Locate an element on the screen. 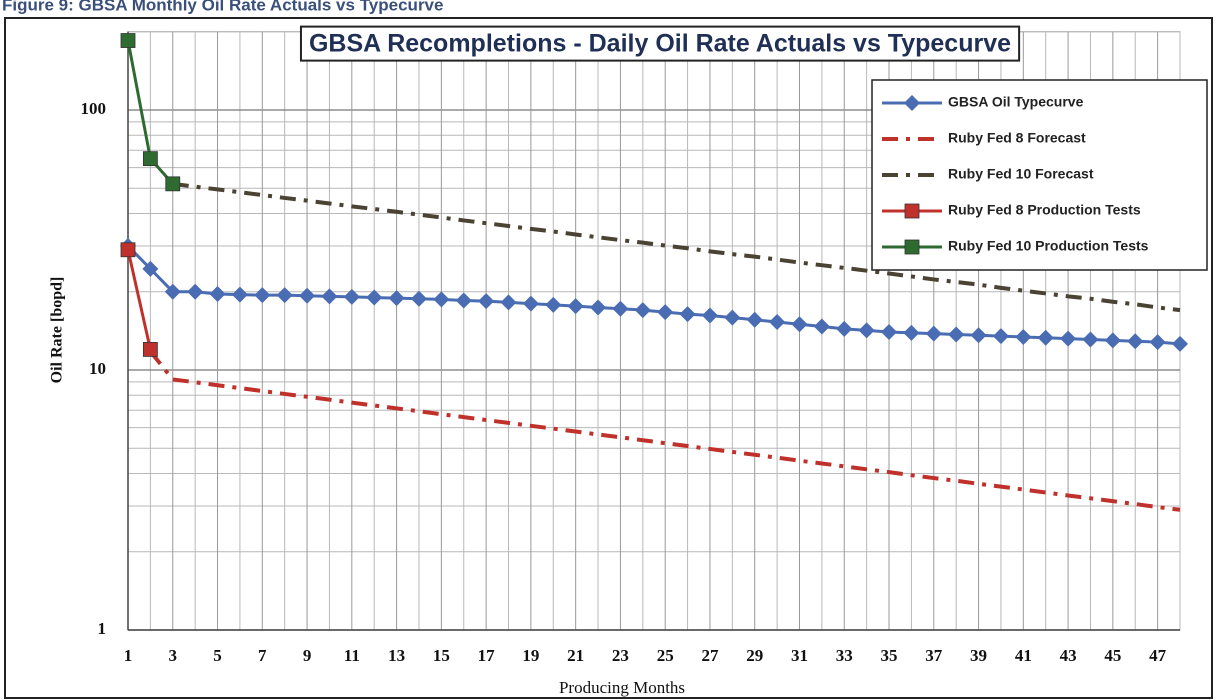 The width and height of the screenshot is (1217, 700). legend-label: Ruby Fed 10 Production Tests is located at coordinates (1048, 246).